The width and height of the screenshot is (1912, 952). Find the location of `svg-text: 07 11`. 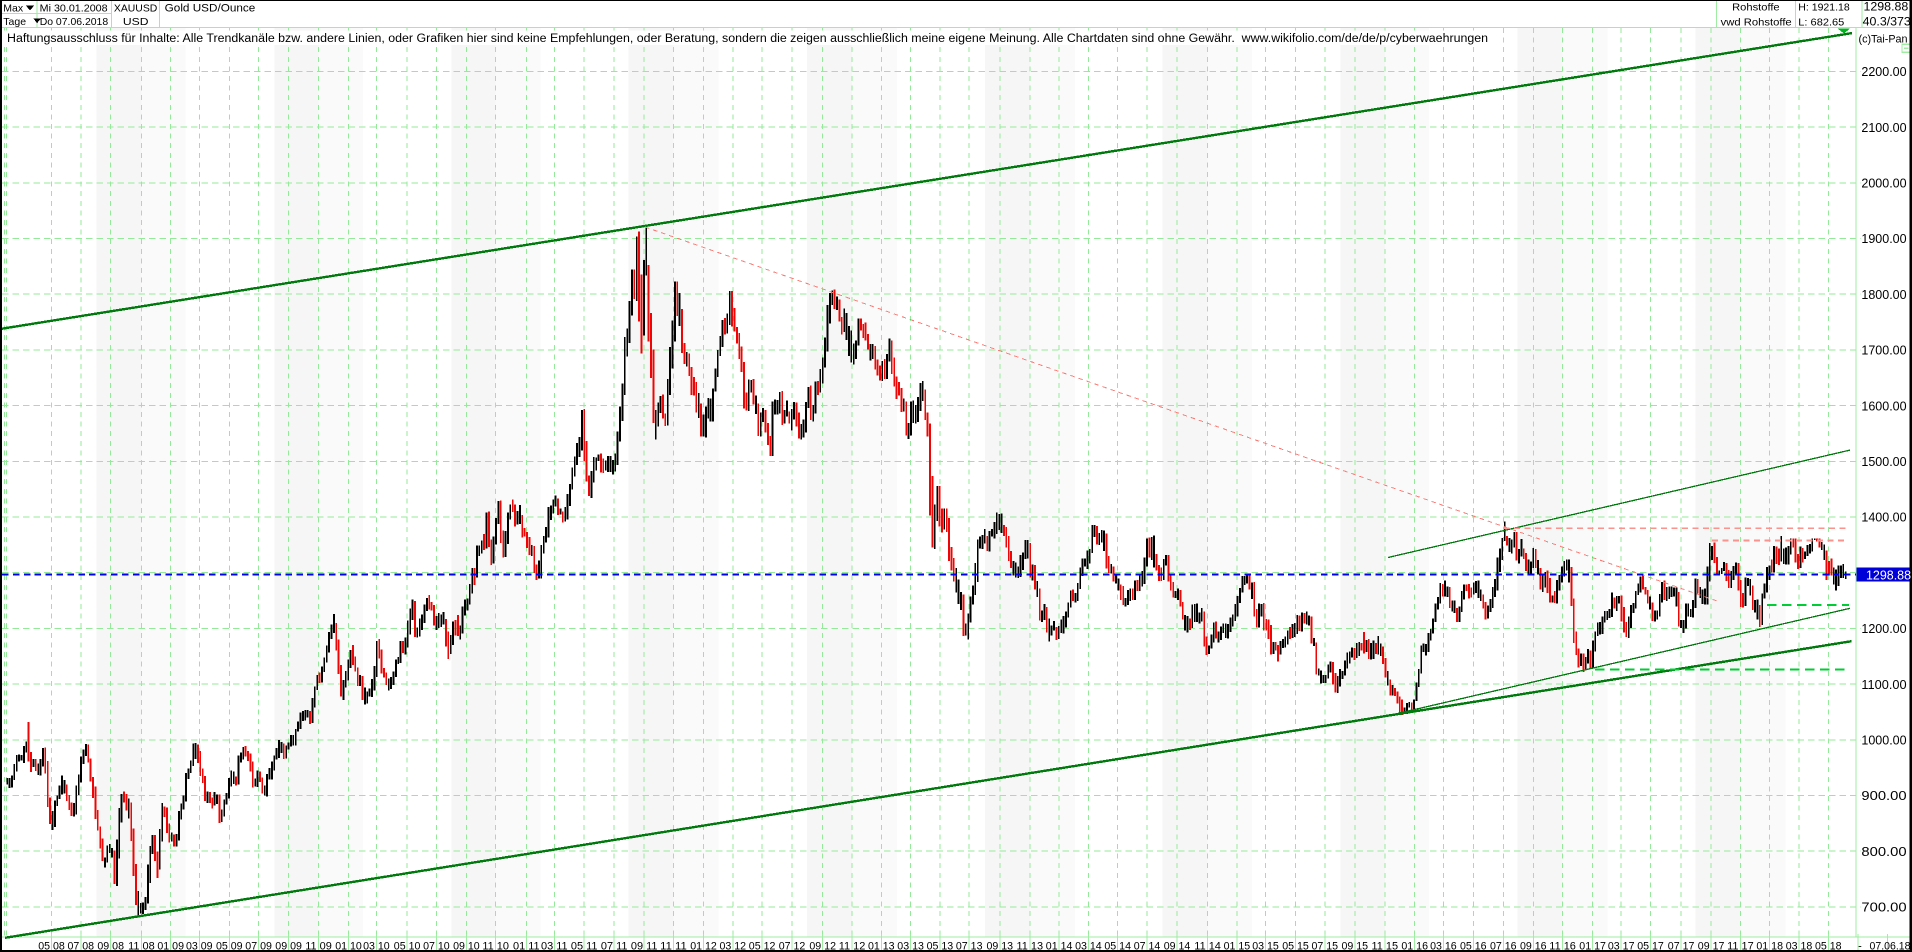

svg-text: 07 11 is located at coordinates (614, 946).